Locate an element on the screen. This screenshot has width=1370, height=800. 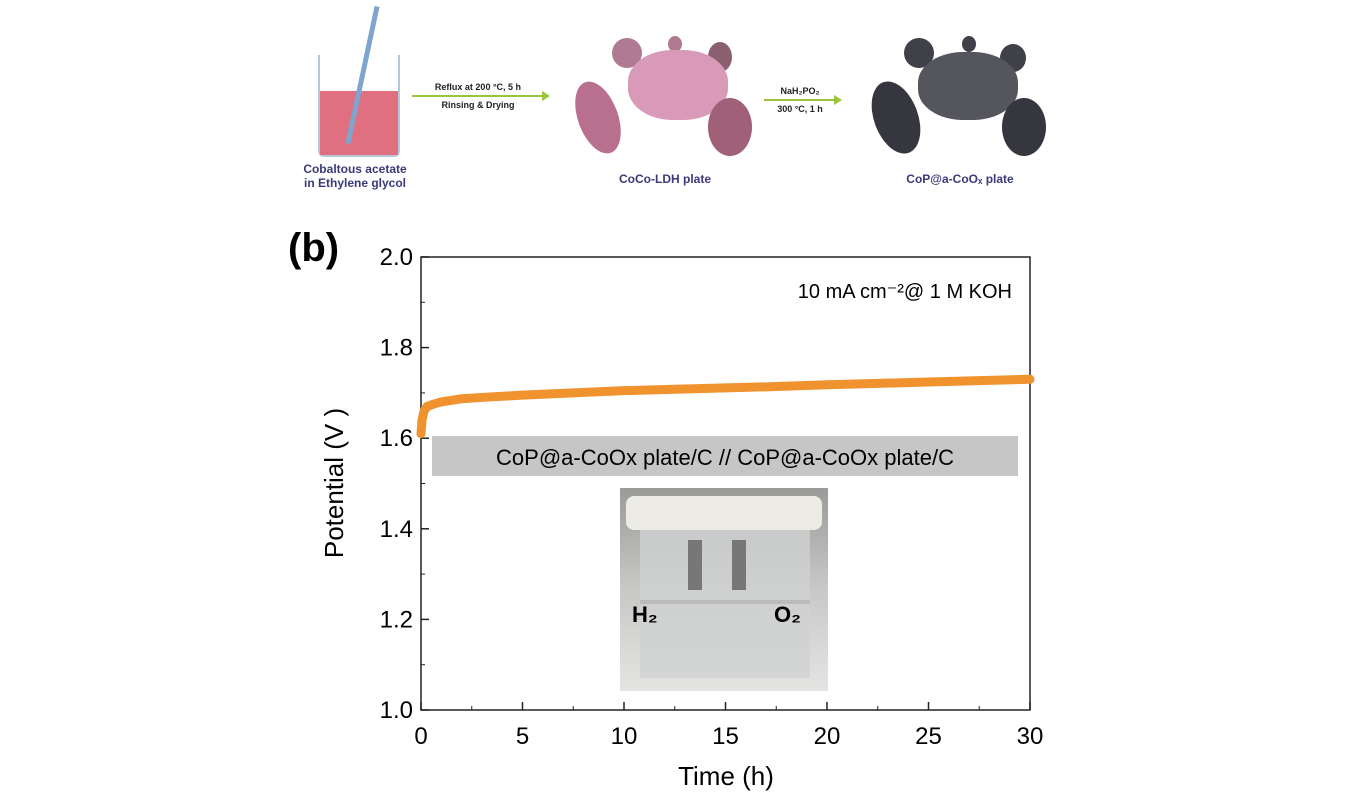
panel-label: (b) is located at coordinates (314, 248).